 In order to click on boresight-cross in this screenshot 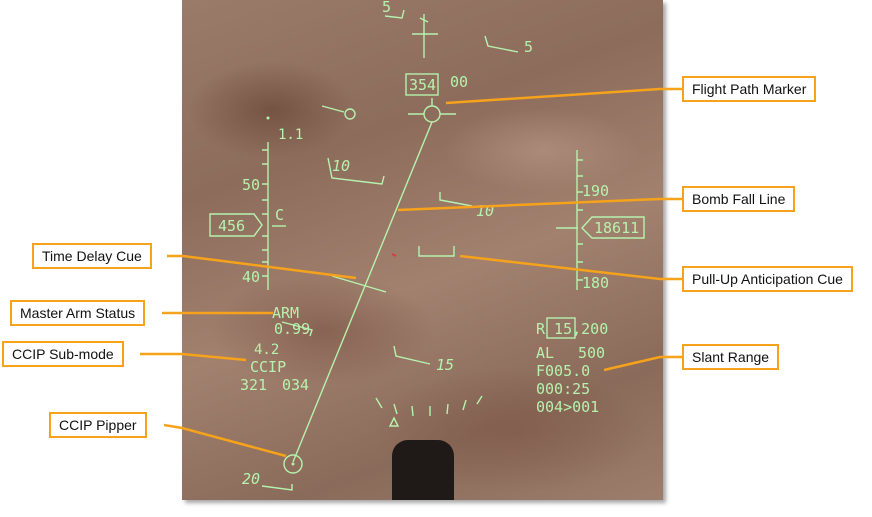, I will do `click(425, 36)`.